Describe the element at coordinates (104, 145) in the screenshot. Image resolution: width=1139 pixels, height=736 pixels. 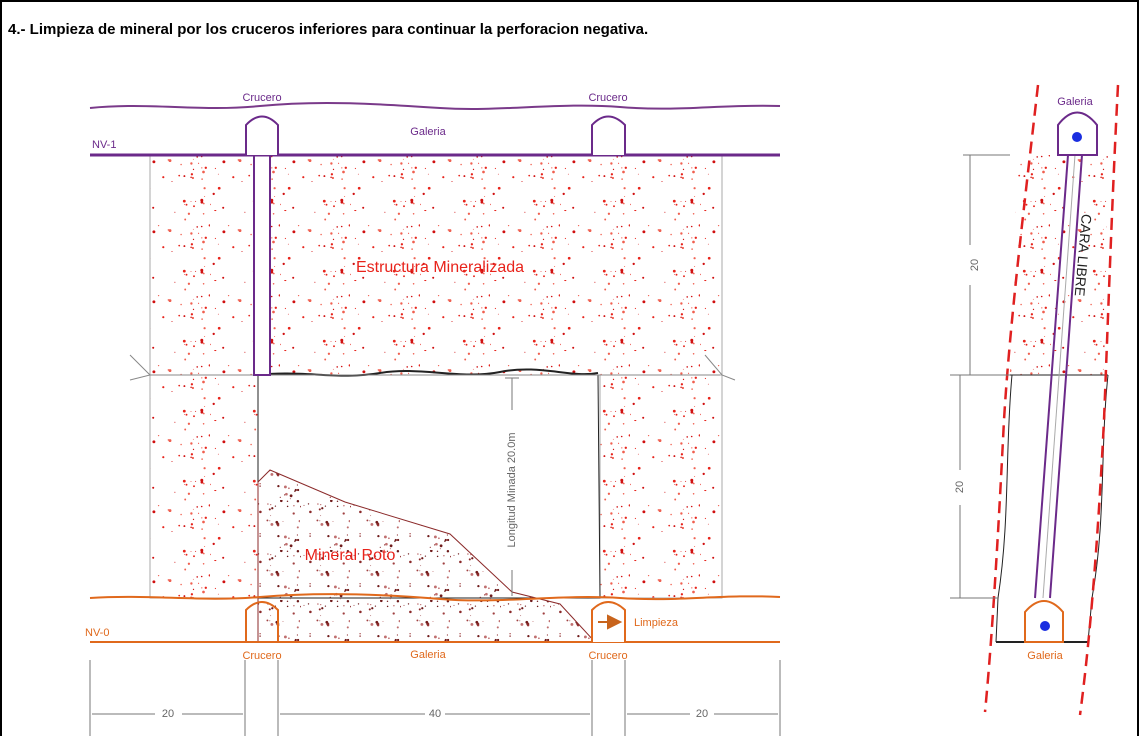
I see `level-label: NV-1` at that location.